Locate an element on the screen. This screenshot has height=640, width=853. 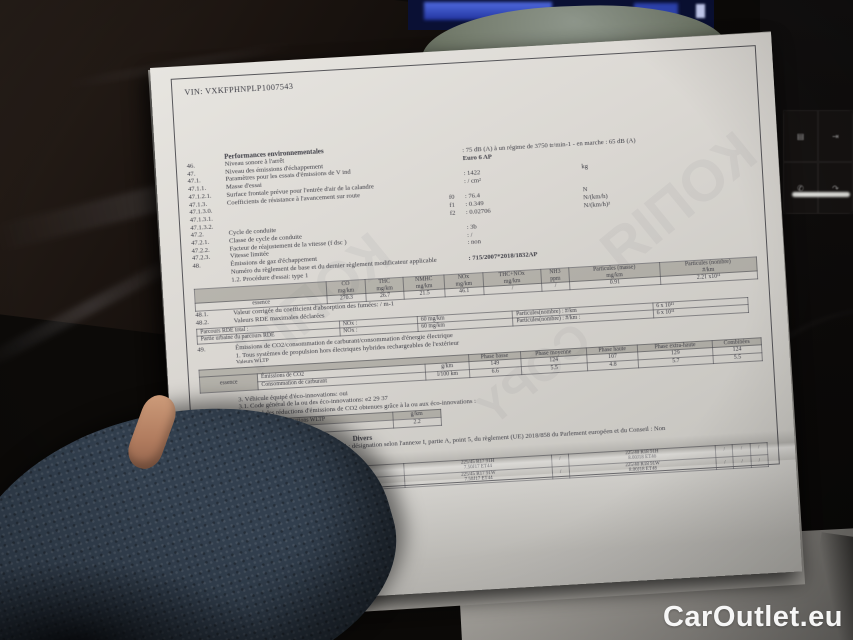
steering-phone-icon: ✆ is located at coordinates (800, 188).